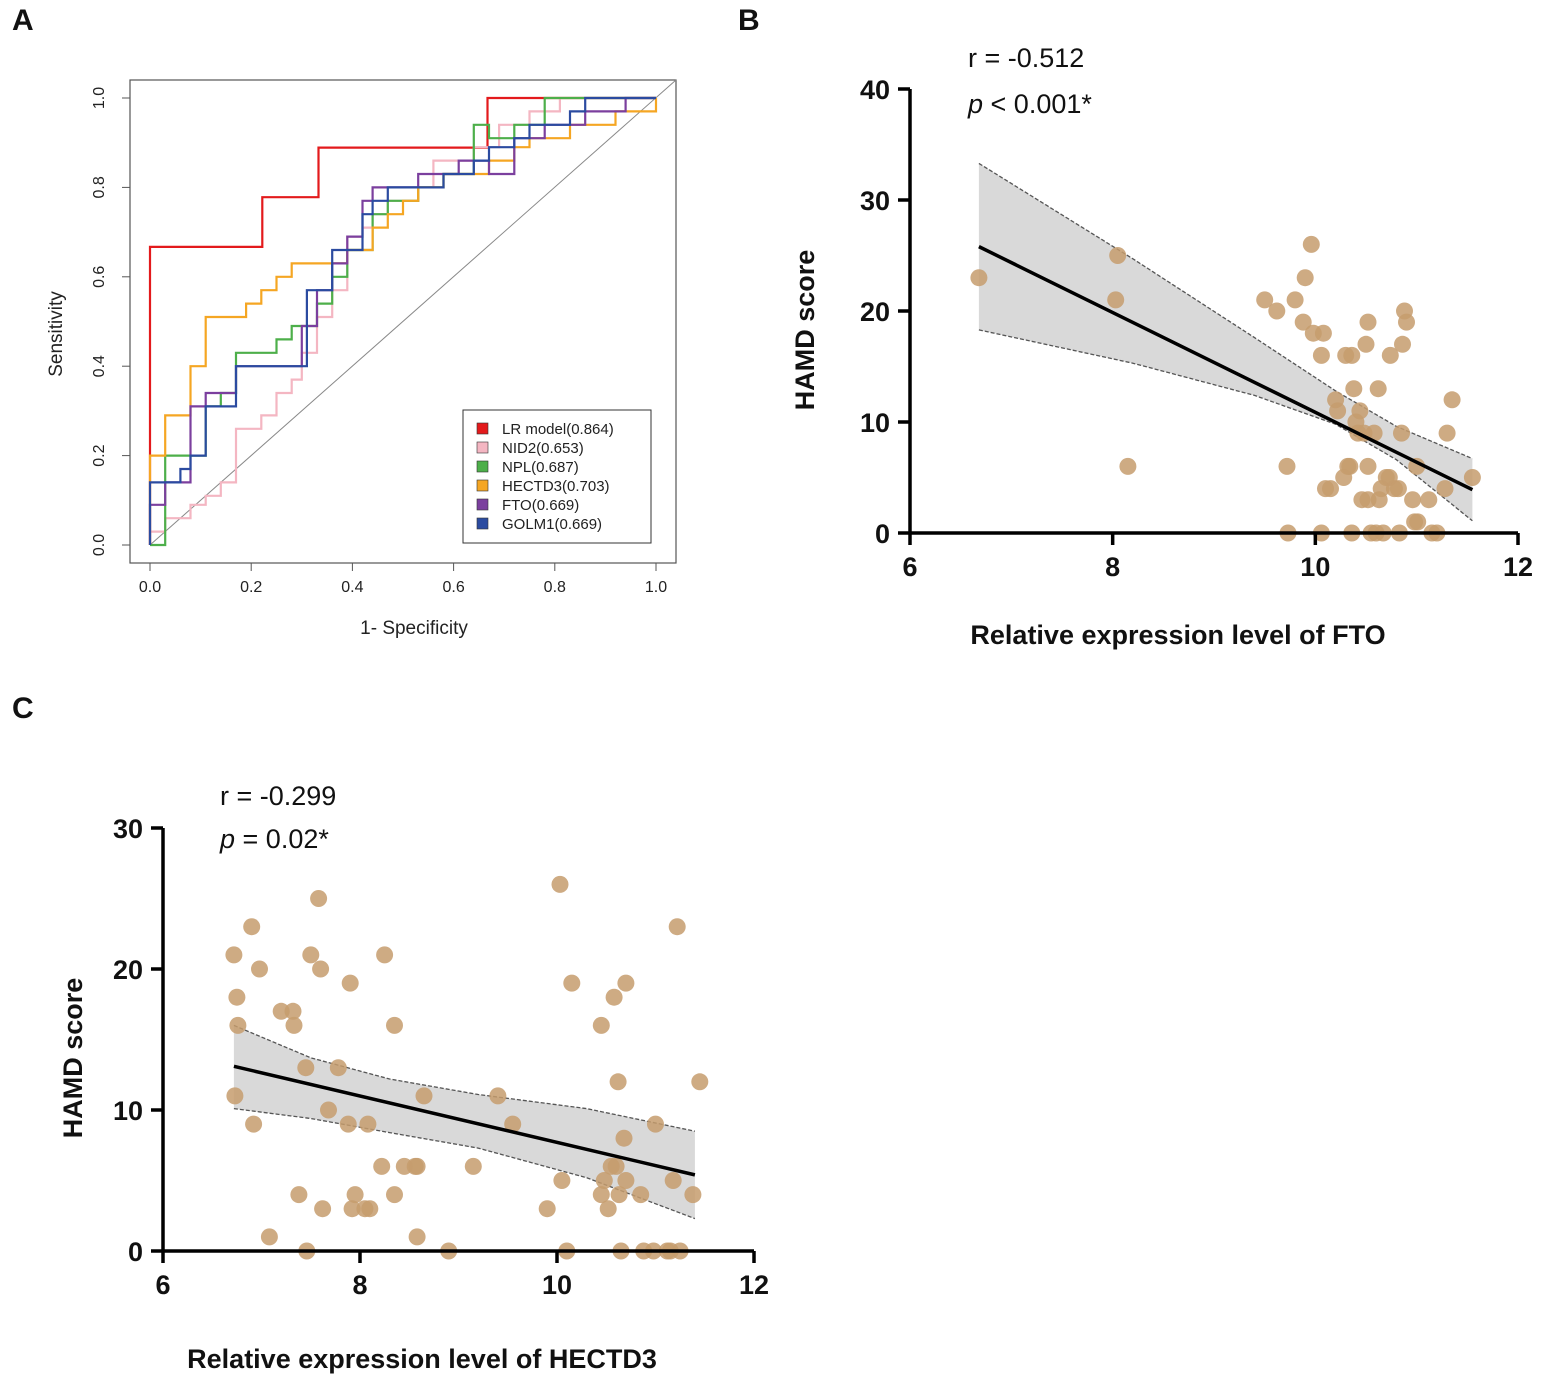  What do you see at coordinates (99, 98) in the screenshot?
I see `roc-y-tick-label: 1.0` at bounding box center [99, 98].